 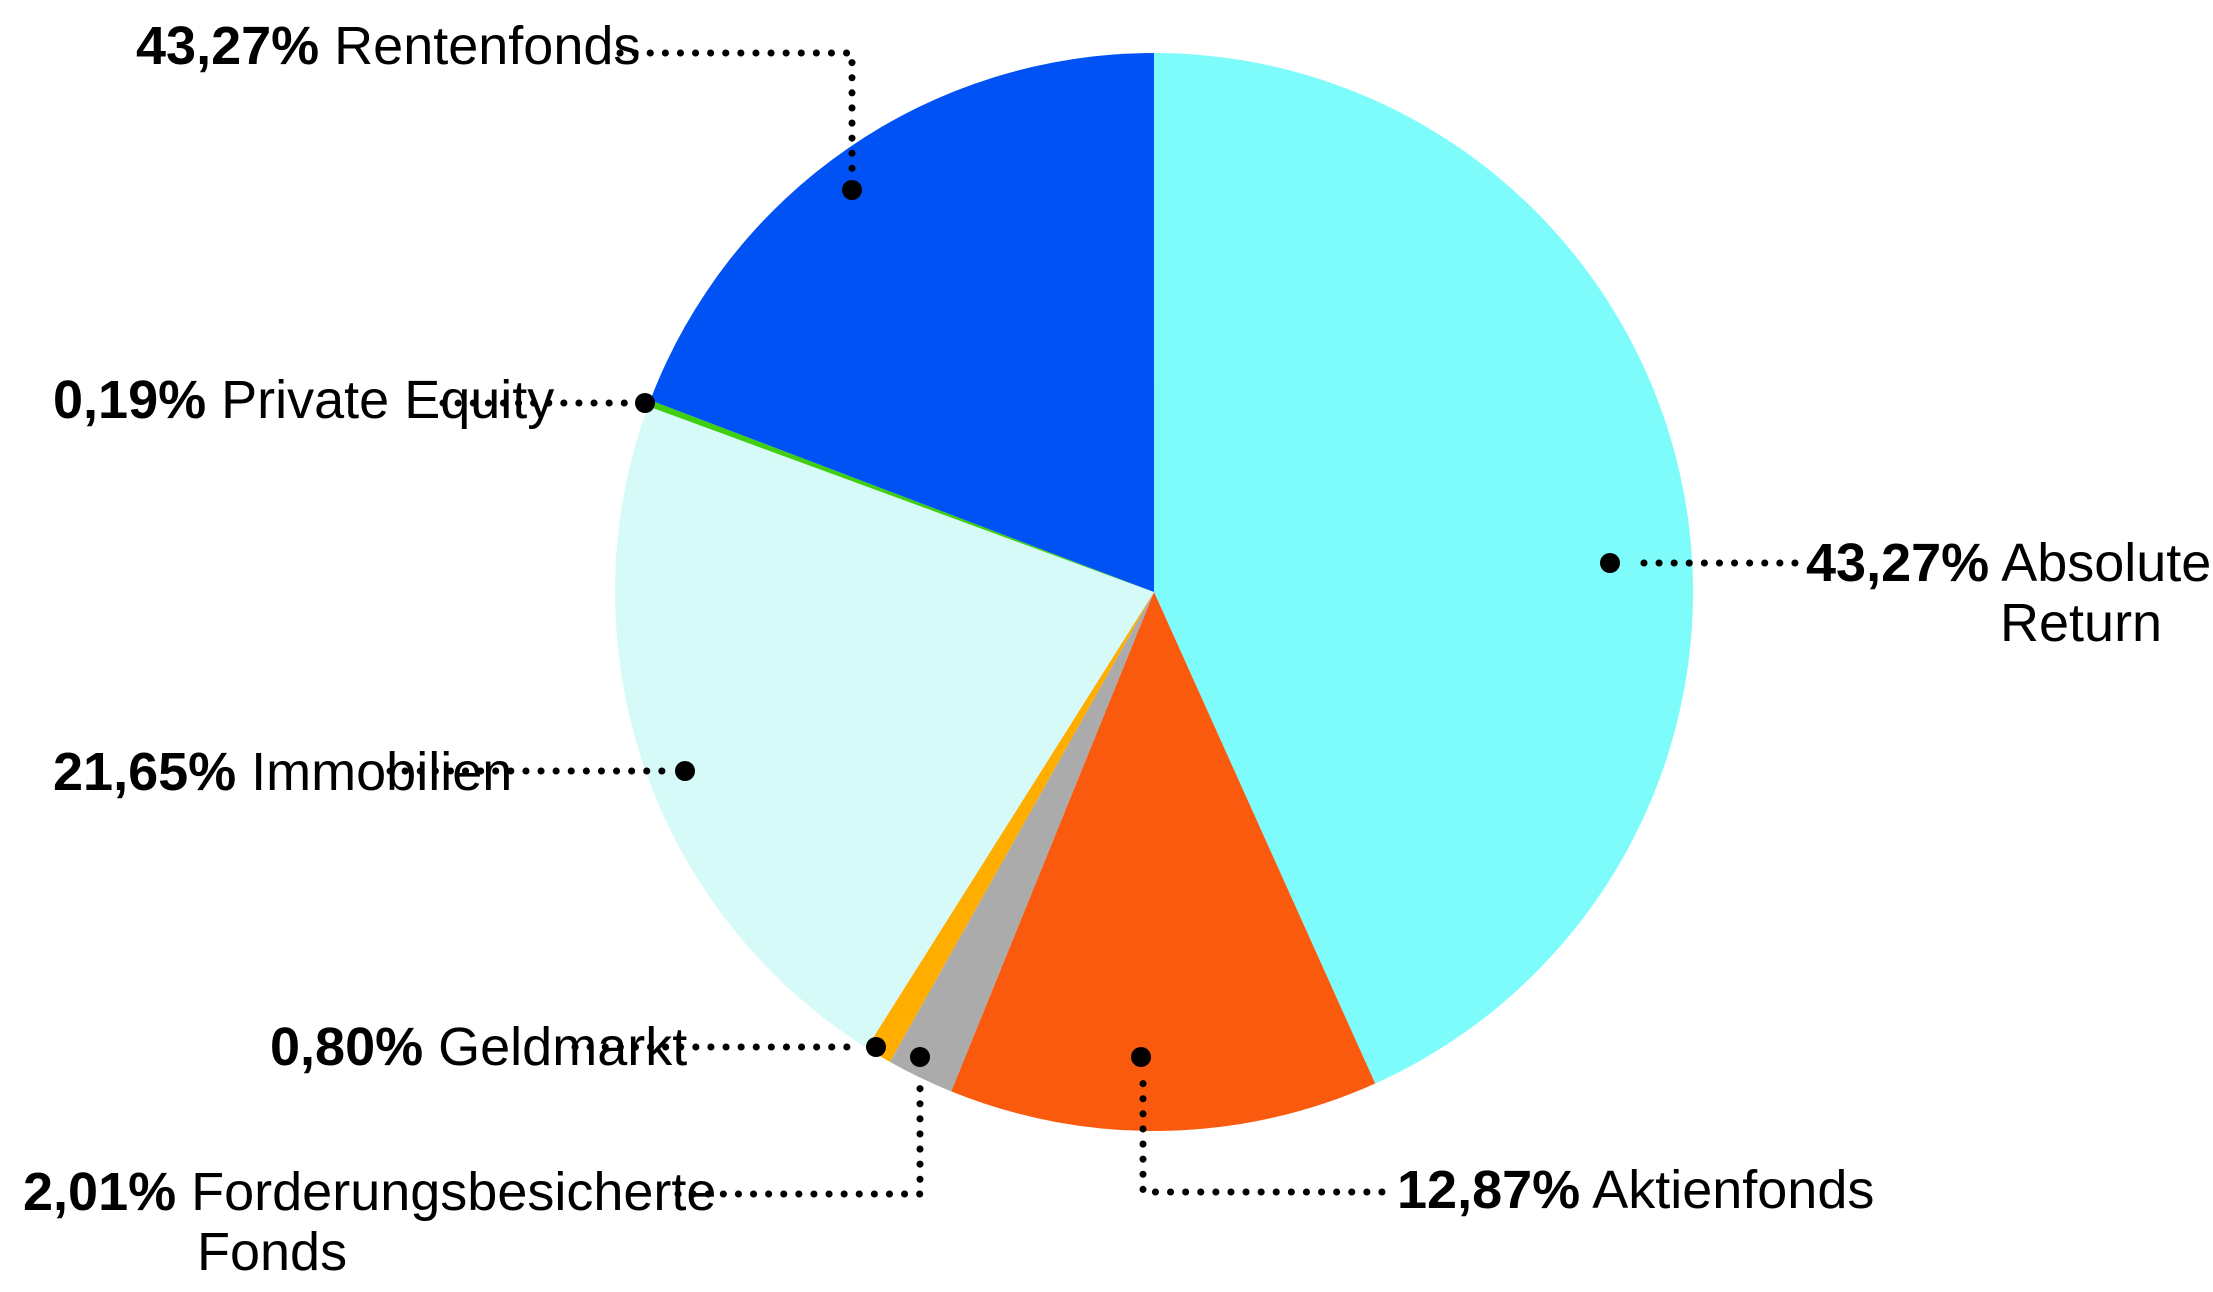 I want to click on leader-line-rentenfonds, so click(x=736, y=114).